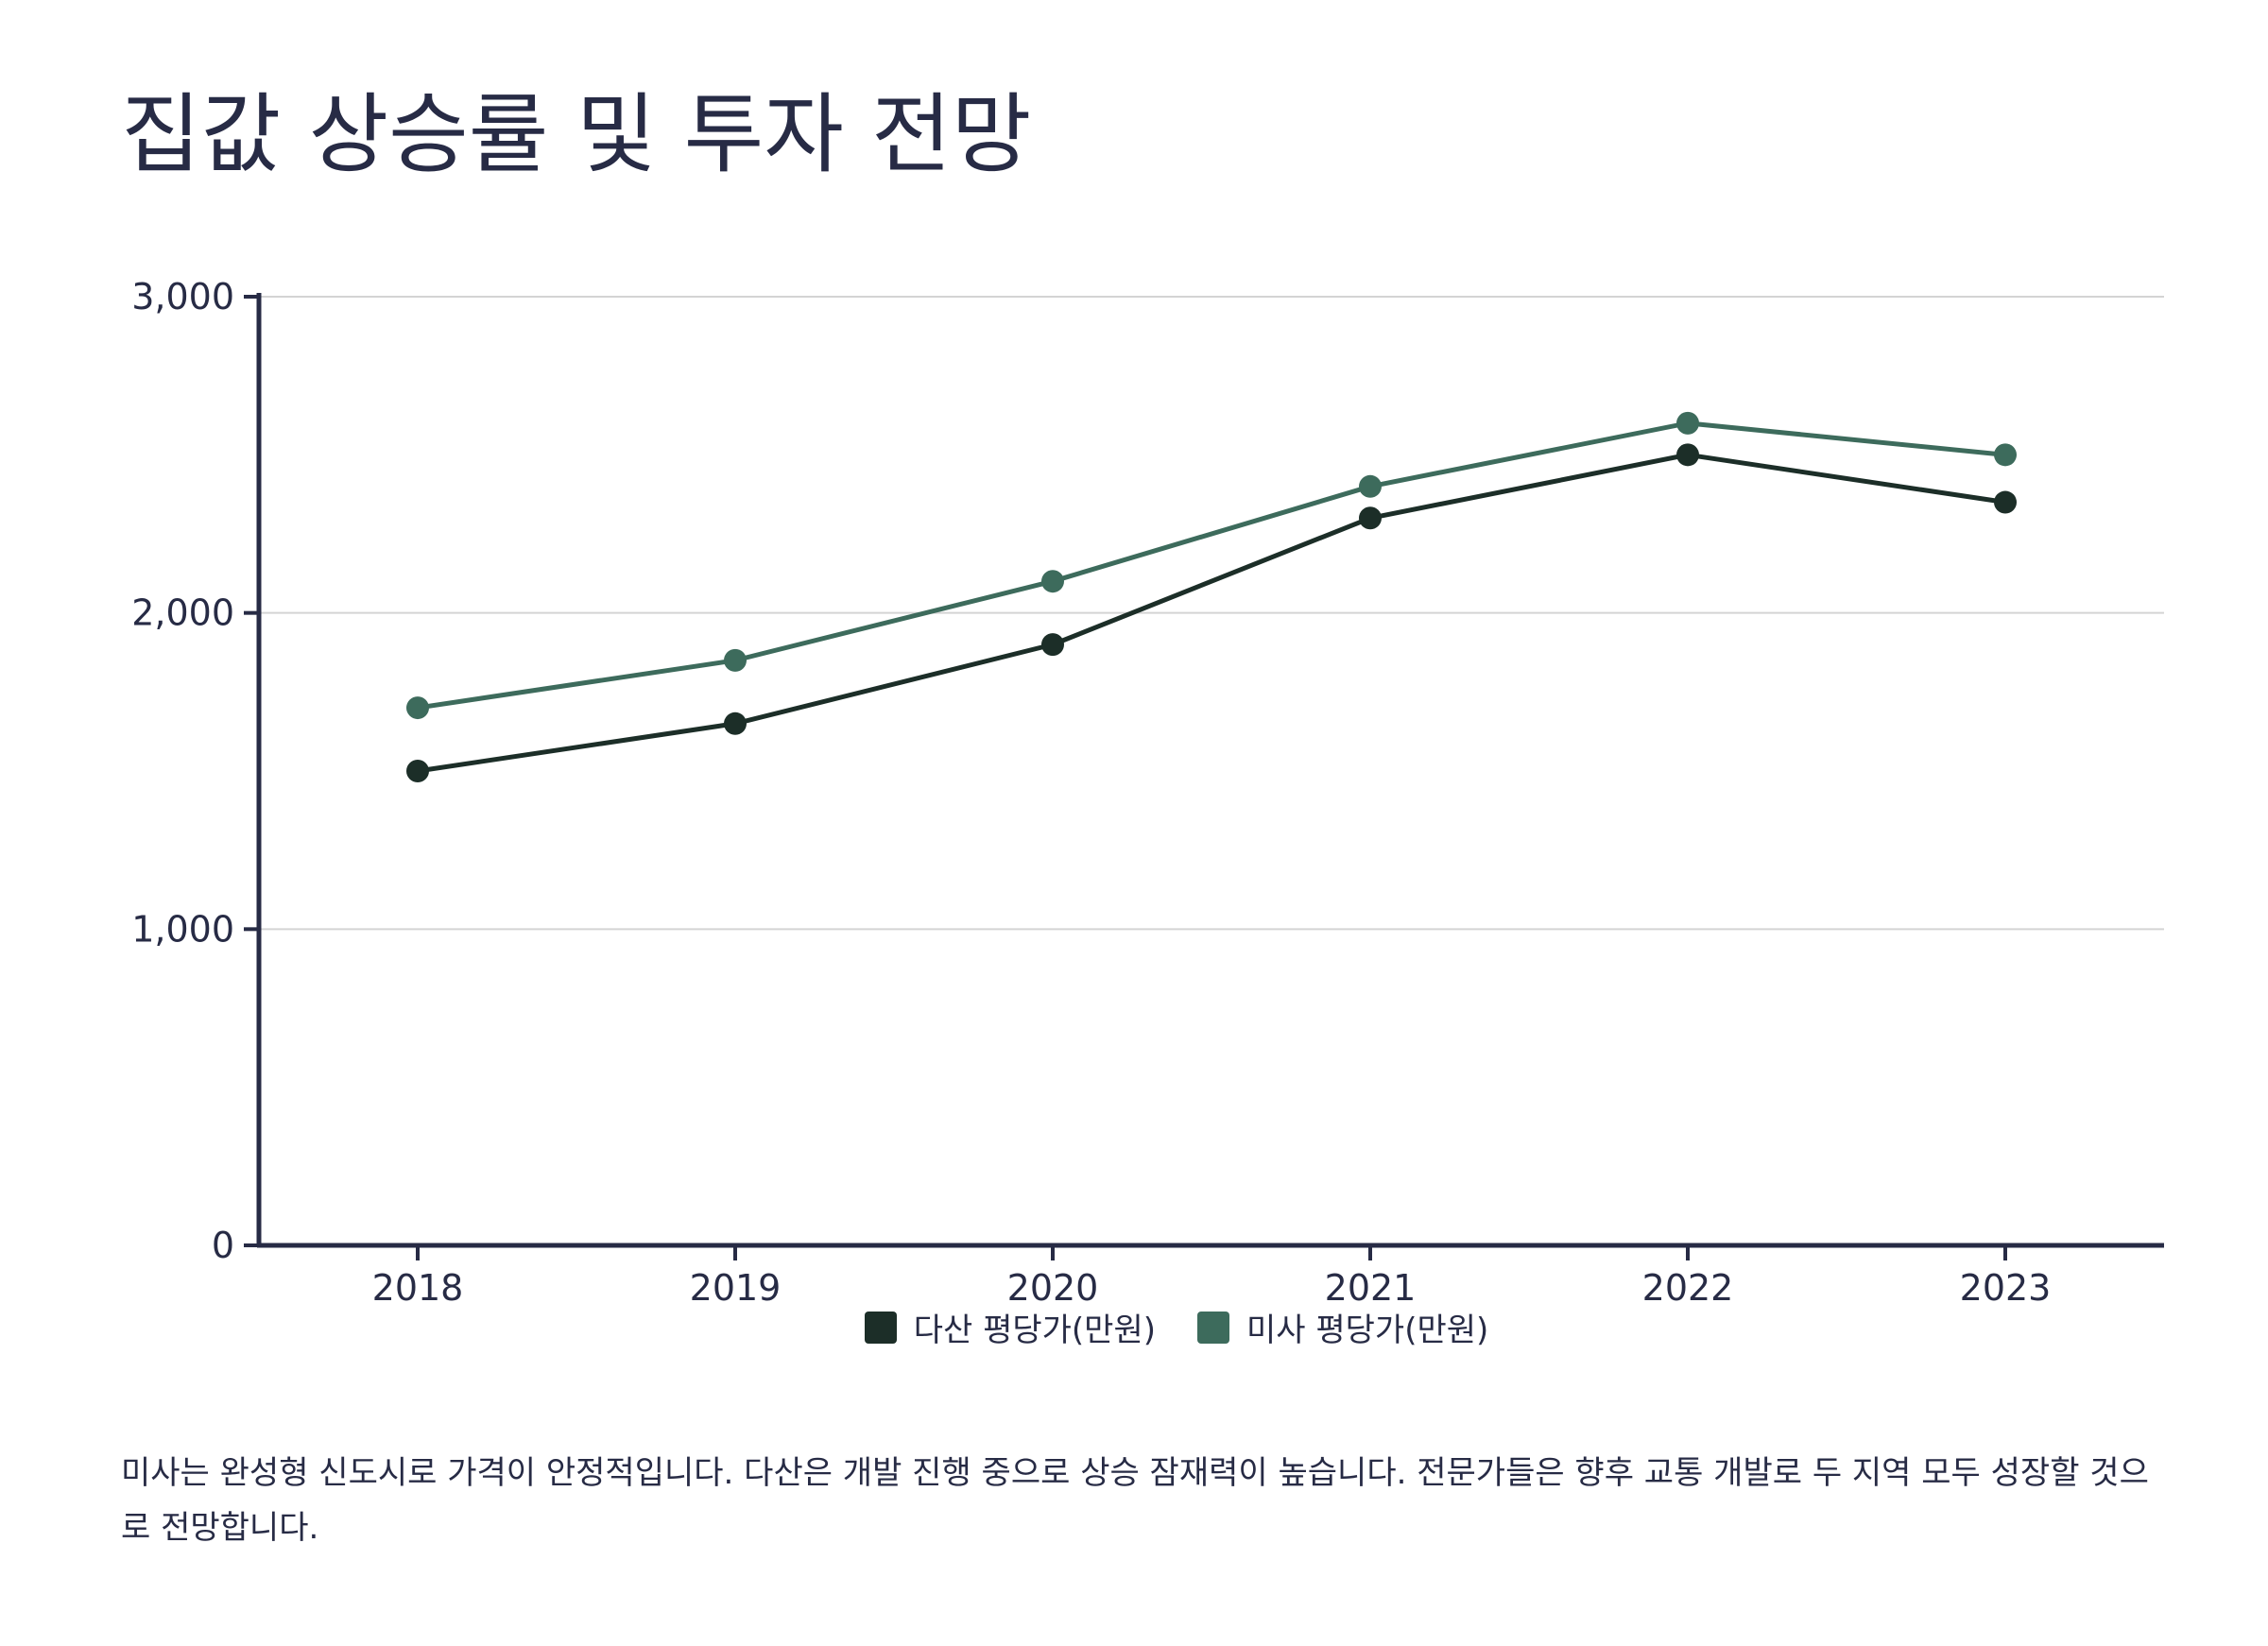 The width and height of the screenshot is (2268, 1646). What do you see at coordinates (1034, 1330) in the screenshot?
I see `legend-label-1: 다산 평당가(만원)` at bounding box center [1034, 1330].